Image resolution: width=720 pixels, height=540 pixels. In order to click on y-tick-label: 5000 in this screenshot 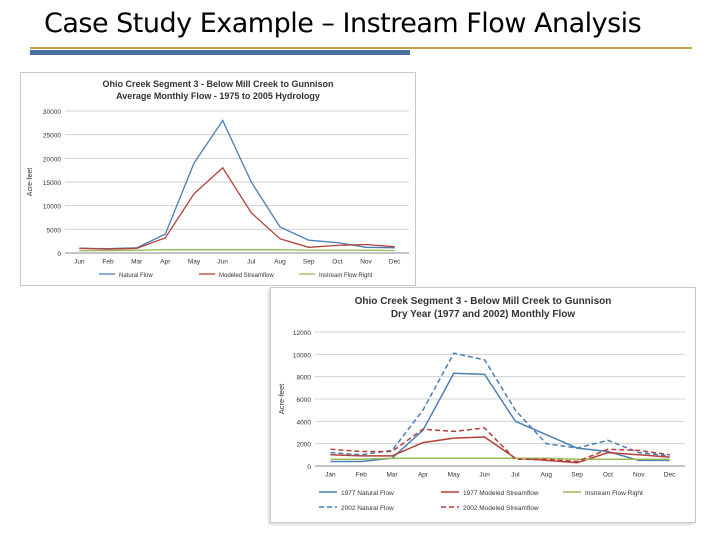, I will do `click(54, 230)`.